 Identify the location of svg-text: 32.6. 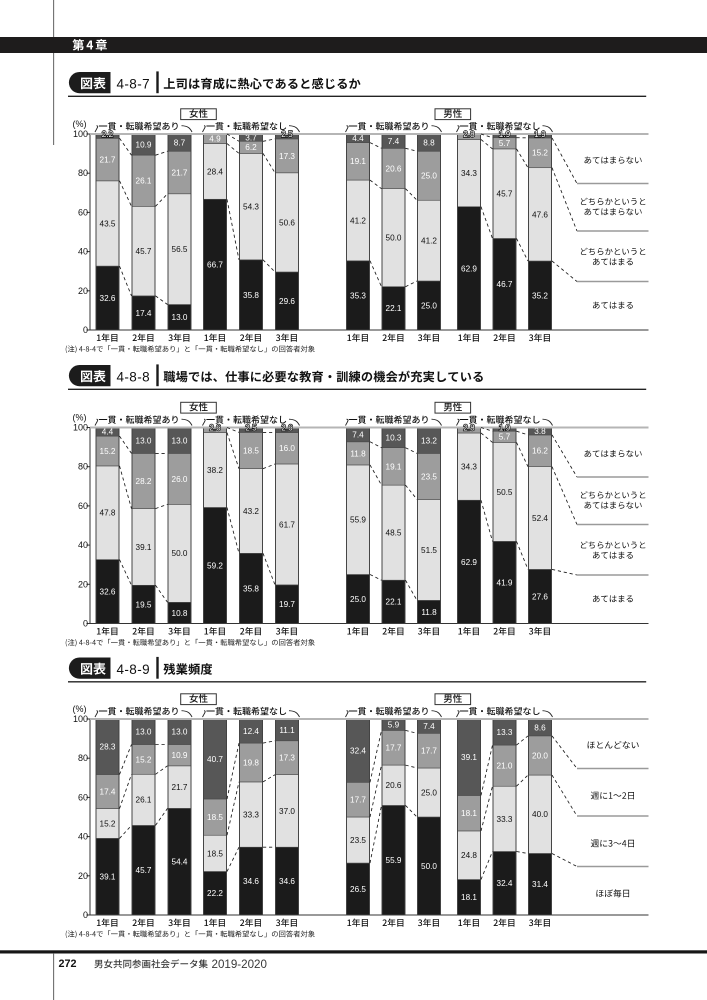
(108, 592).